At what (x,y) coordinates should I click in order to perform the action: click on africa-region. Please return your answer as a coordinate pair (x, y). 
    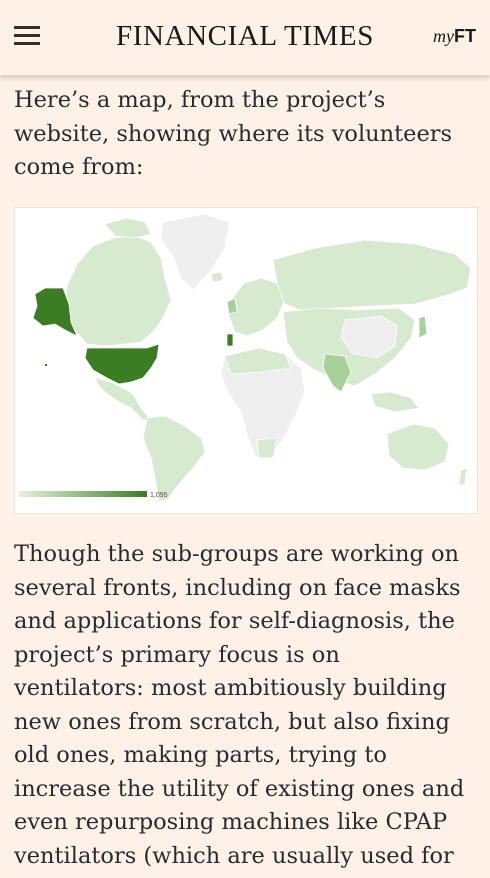
    Looking at the image, I should click on (263, 403).